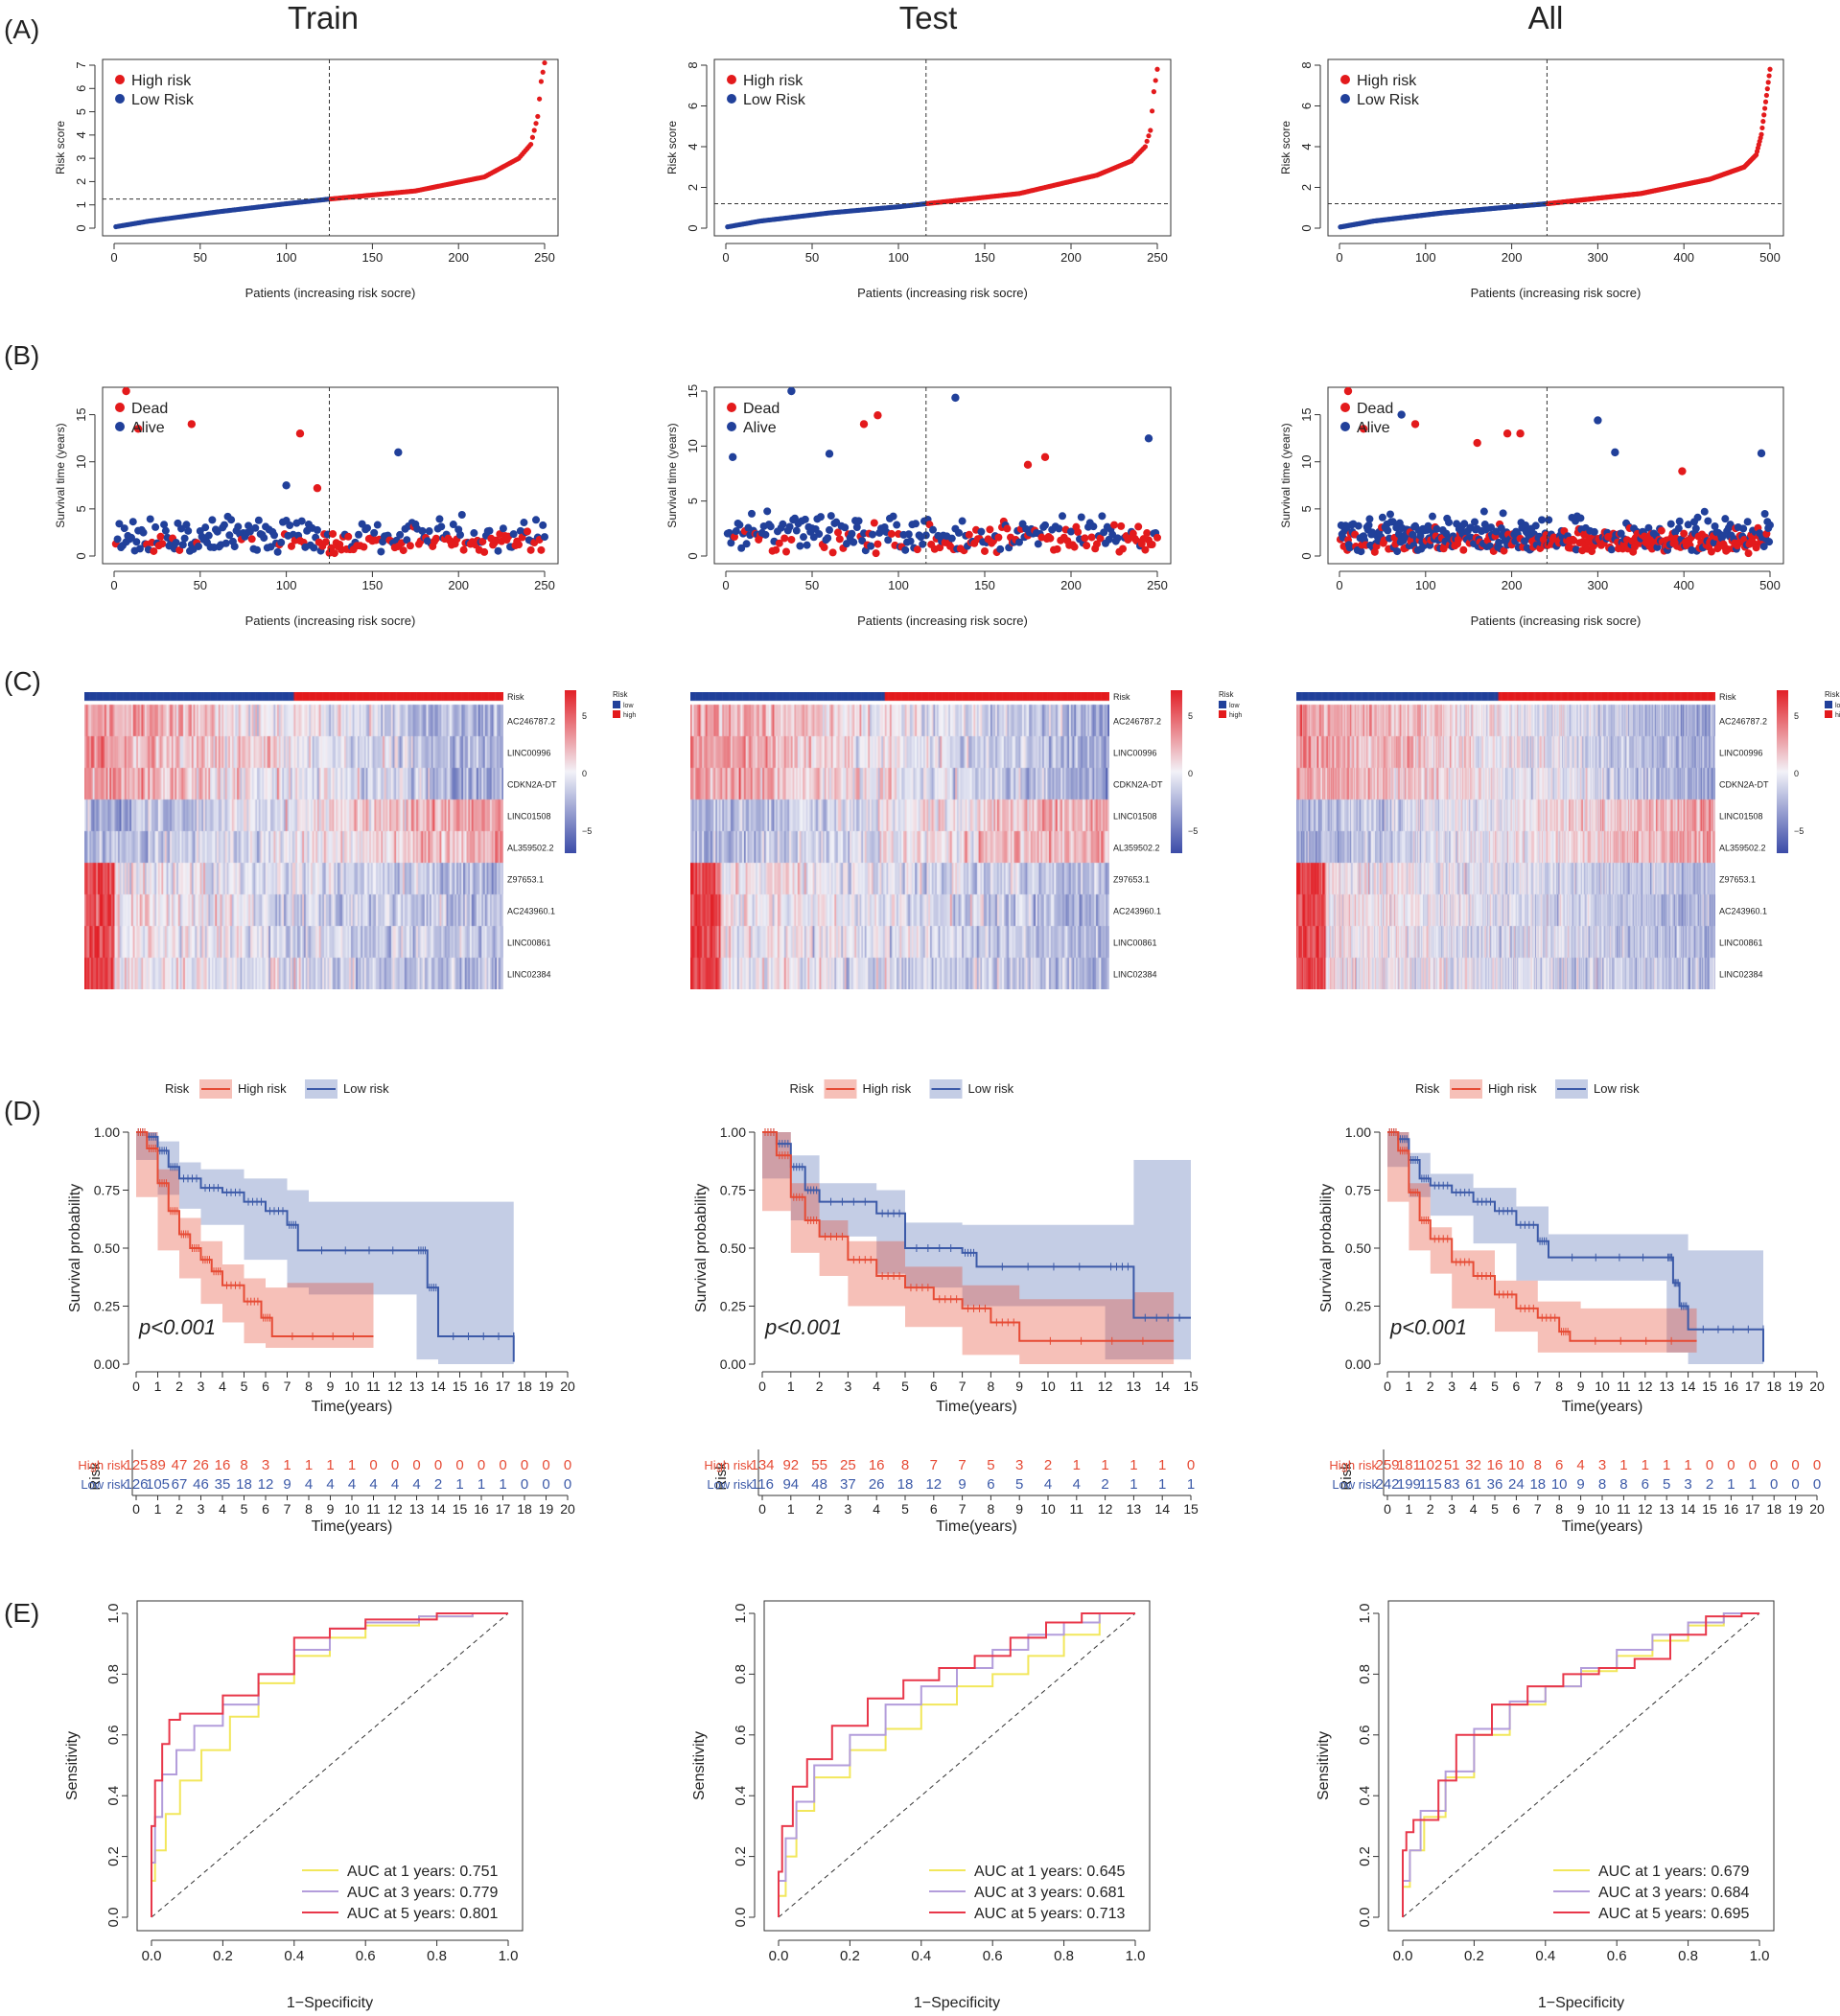  What do you see at coordinates (1409, 1386) in the screenshot?
I see `km-x-axis-tick-label: 1` at bounding box center [1409, 1386].